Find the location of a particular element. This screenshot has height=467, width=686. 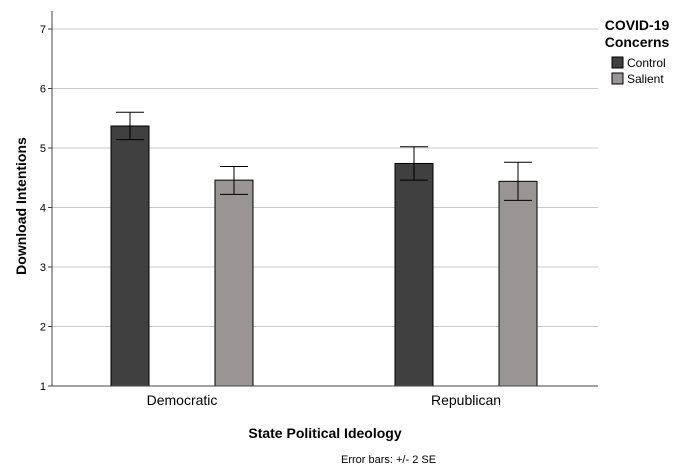

legend-items: Control Salient is located at coordinates (638, 71).